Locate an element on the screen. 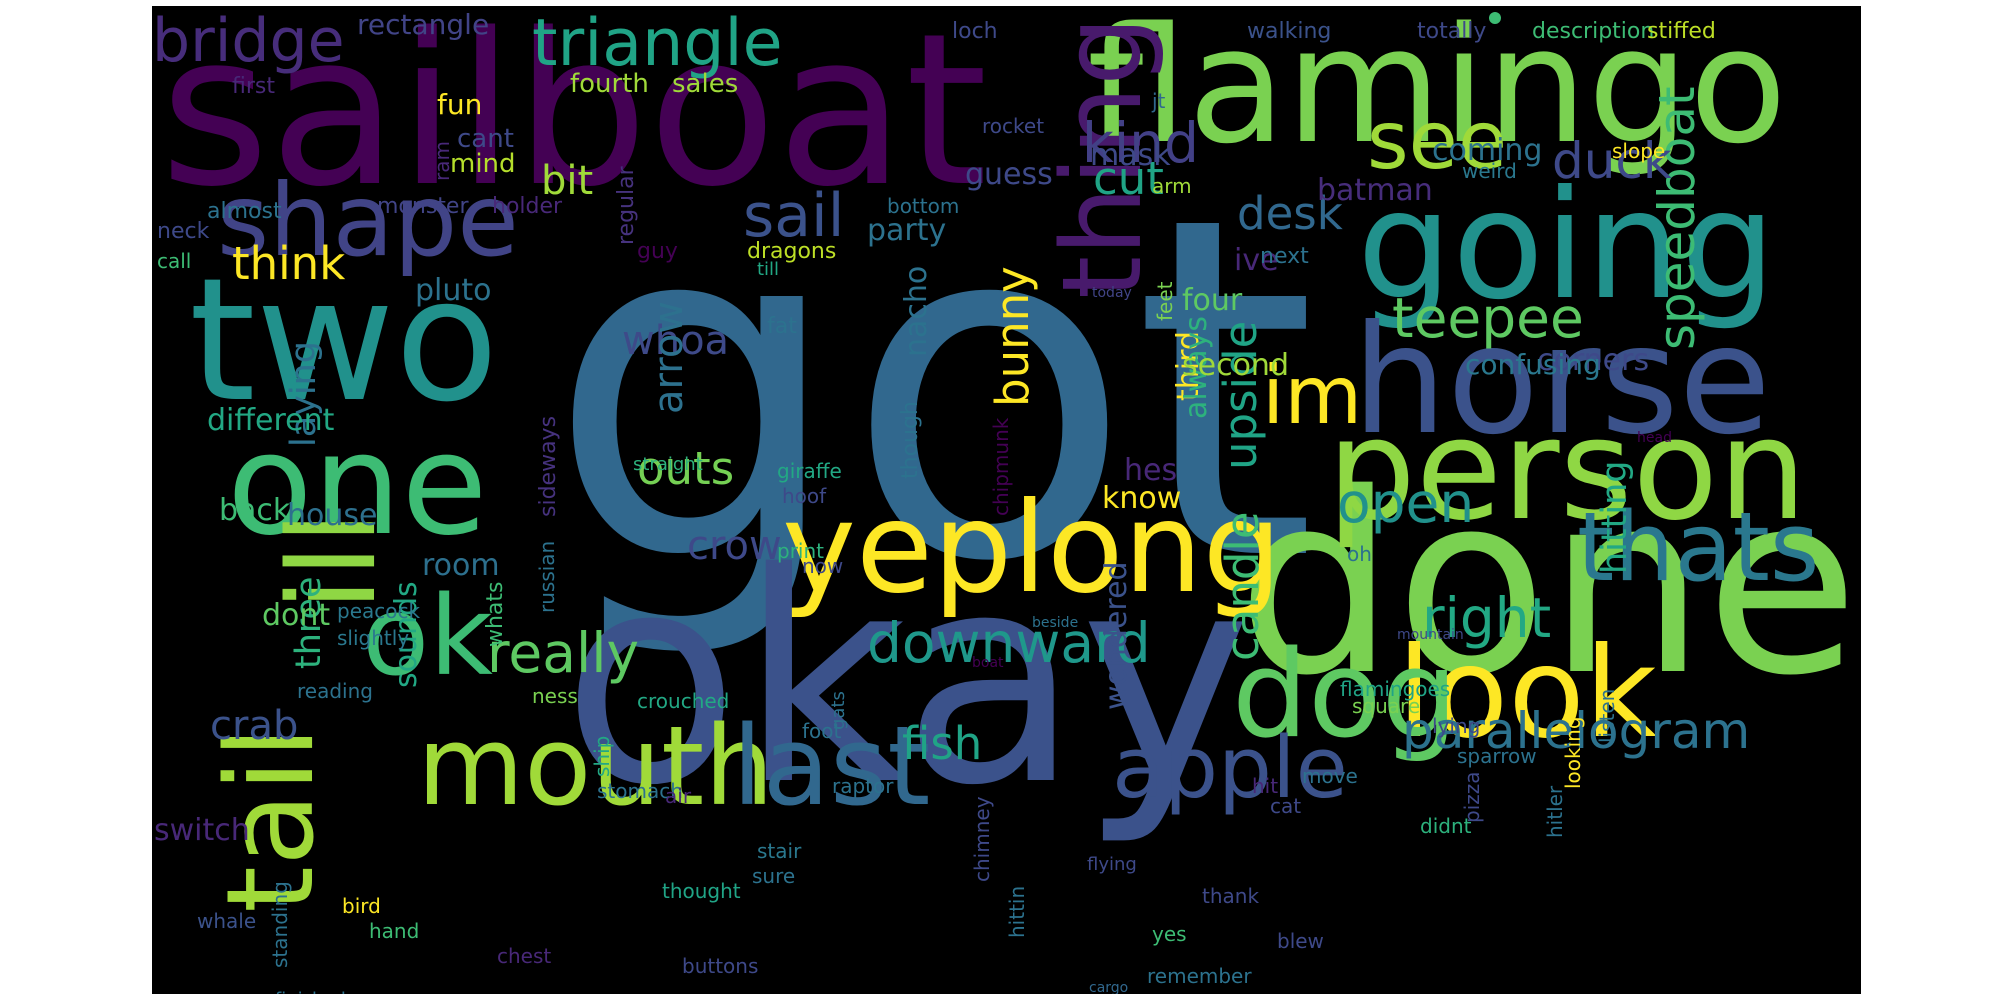  word-ive: ive is located at coordinates (1256, 260).